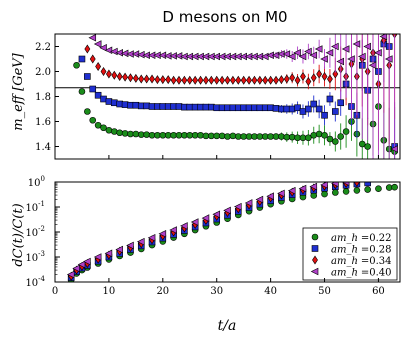 Image resolution: width=403 pixels, height=339 pixels. I want to click on top-y-tick-label: 1.4, so click(43, 147).